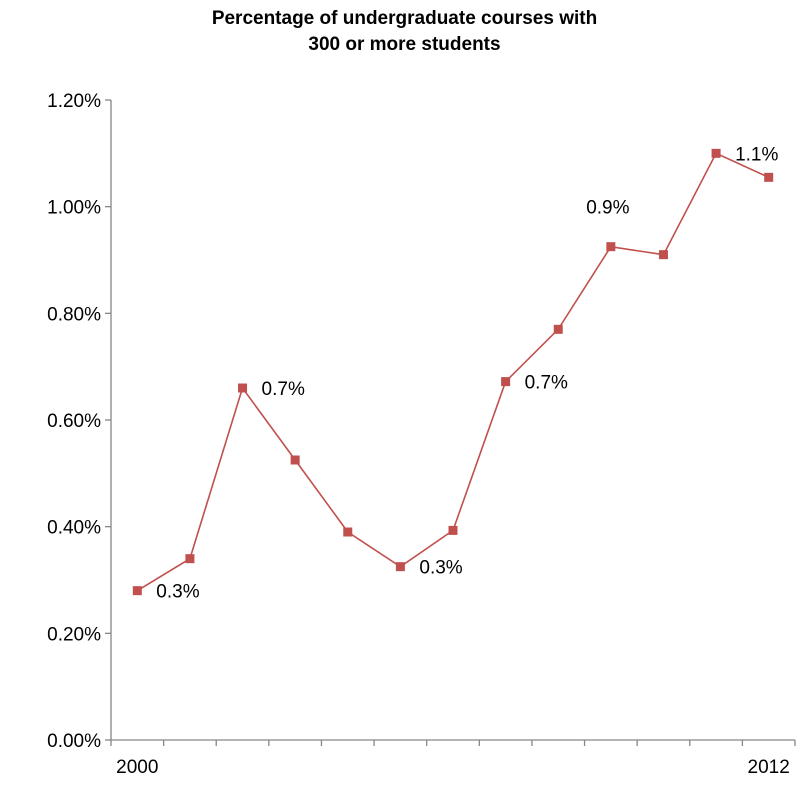 This screenshot has width=809, height=791. What do you see at coordinates (74, 314) in the screenshot?
I see `y-tick-label: 0.80%` at bounding box center [74, 314].